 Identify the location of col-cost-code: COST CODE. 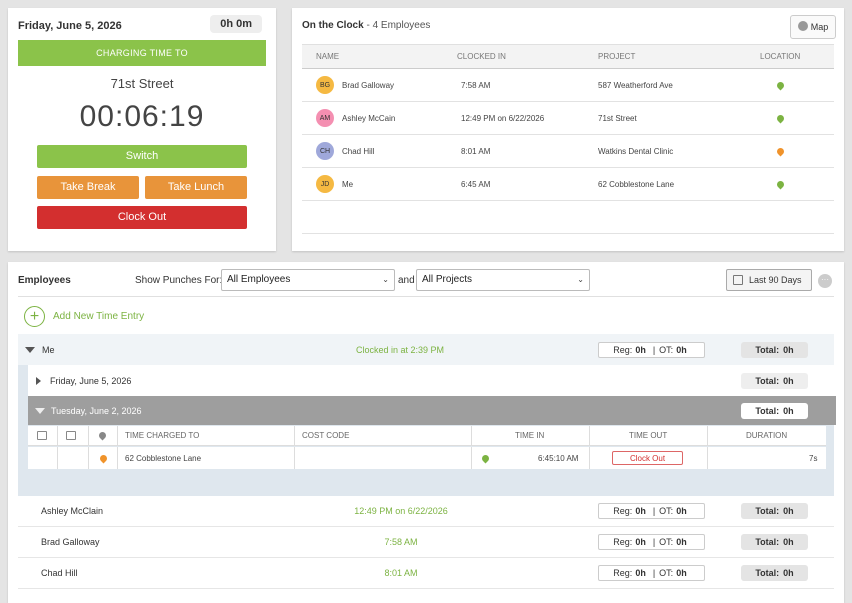
(326, 435).